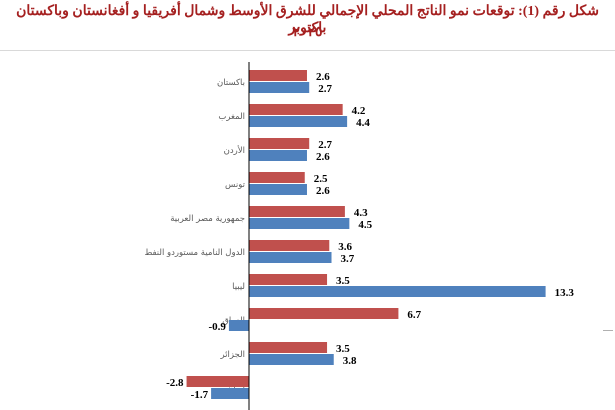 Image resolution: width=615 pixels, height=410 pixels. What do you see at coordinates (231, 83) in the screenshot?
I see `category-label: باكستان` at bounding box center [231, 83].